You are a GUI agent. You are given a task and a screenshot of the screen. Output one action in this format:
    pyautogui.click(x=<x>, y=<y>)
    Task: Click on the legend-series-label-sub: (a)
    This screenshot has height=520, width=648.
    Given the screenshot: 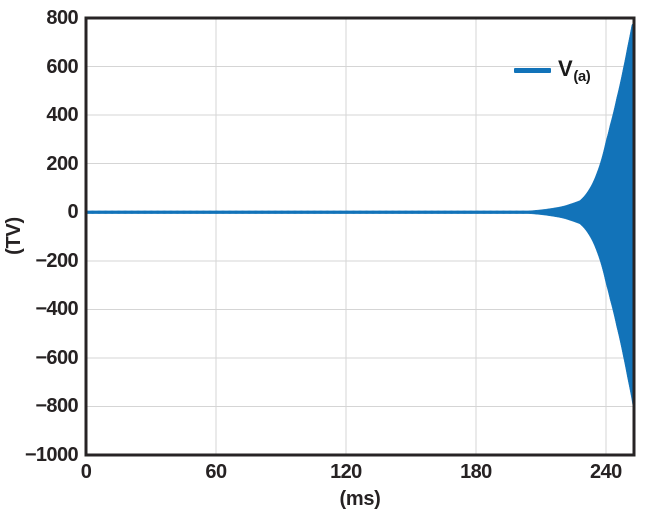 What is the action you would take?
    pyautogui.click(x=582, y=76)
    